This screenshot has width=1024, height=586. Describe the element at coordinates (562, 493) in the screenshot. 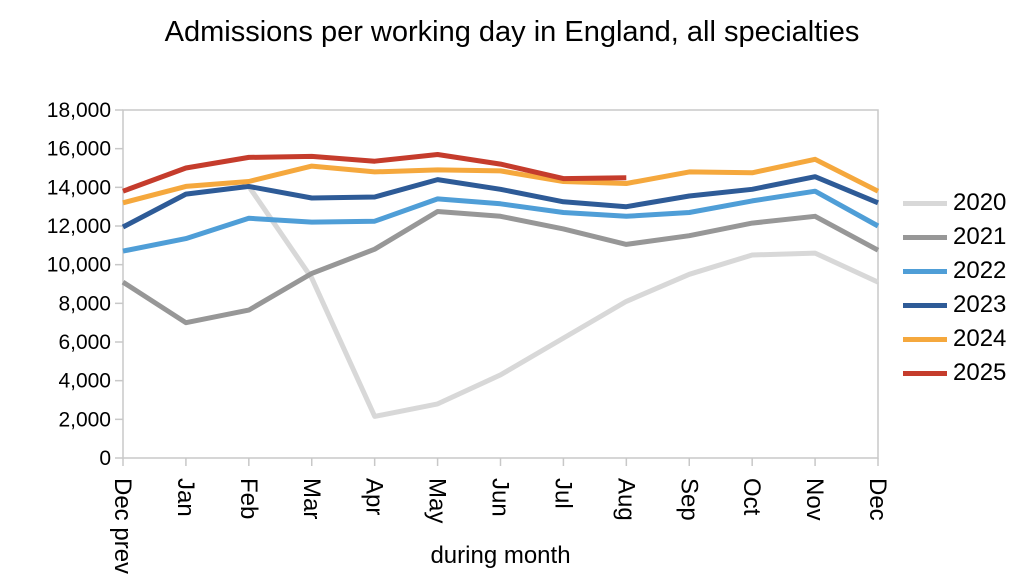

I see `x-tick-label: Jul` at that location.